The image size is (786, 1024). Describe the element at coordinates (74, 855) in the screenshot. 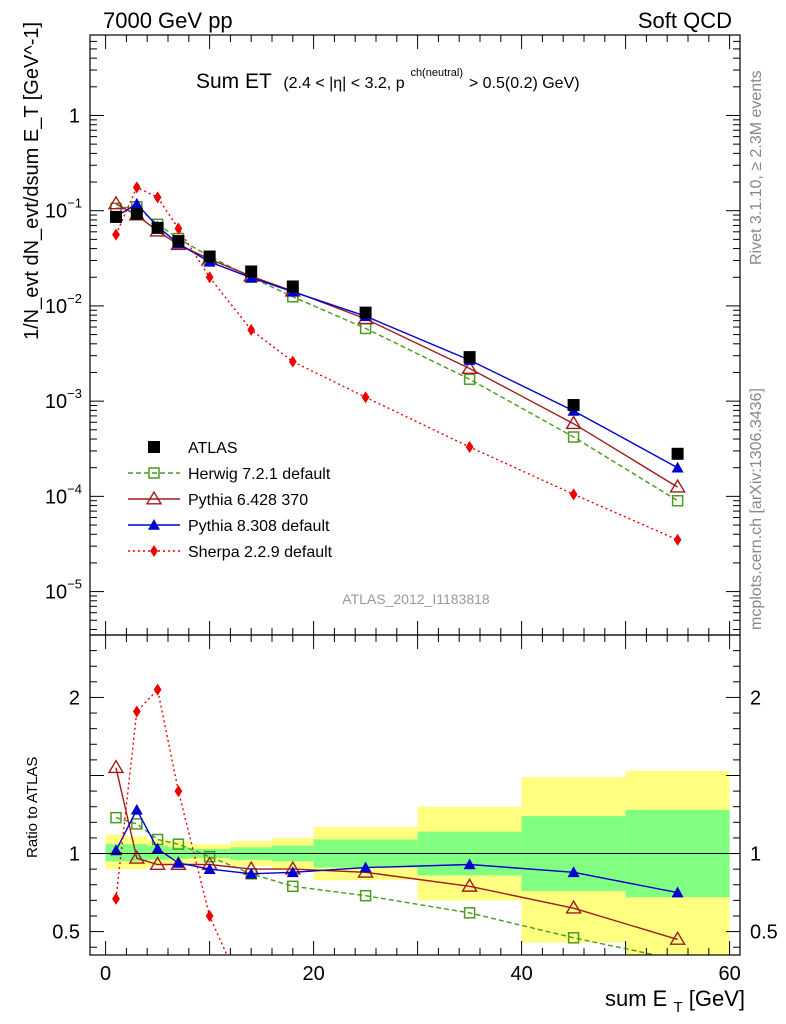

I see `ratio-y-tick-label-left: 1` at that location.